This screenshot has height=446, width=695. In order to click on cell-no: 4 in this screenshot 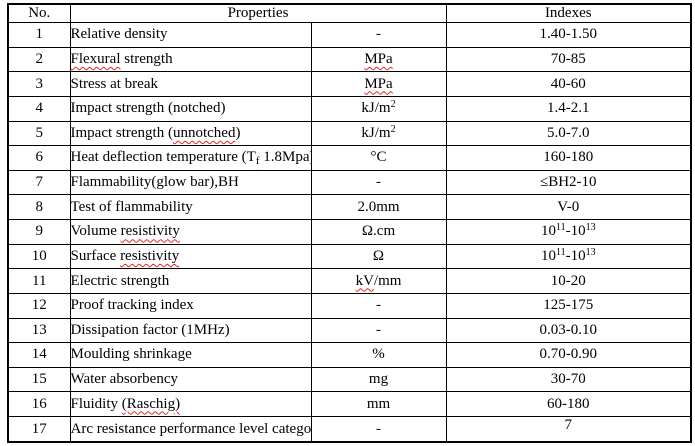, I will do `click(39, 108)`.